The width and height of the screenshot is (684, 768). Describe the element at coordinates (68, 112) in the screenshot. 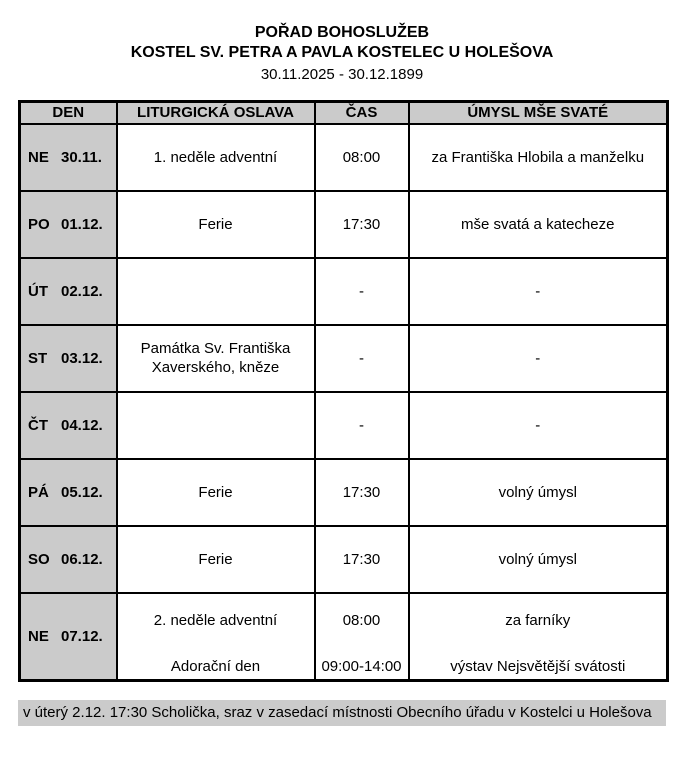

I see `column-header-den: DEN` at that location.